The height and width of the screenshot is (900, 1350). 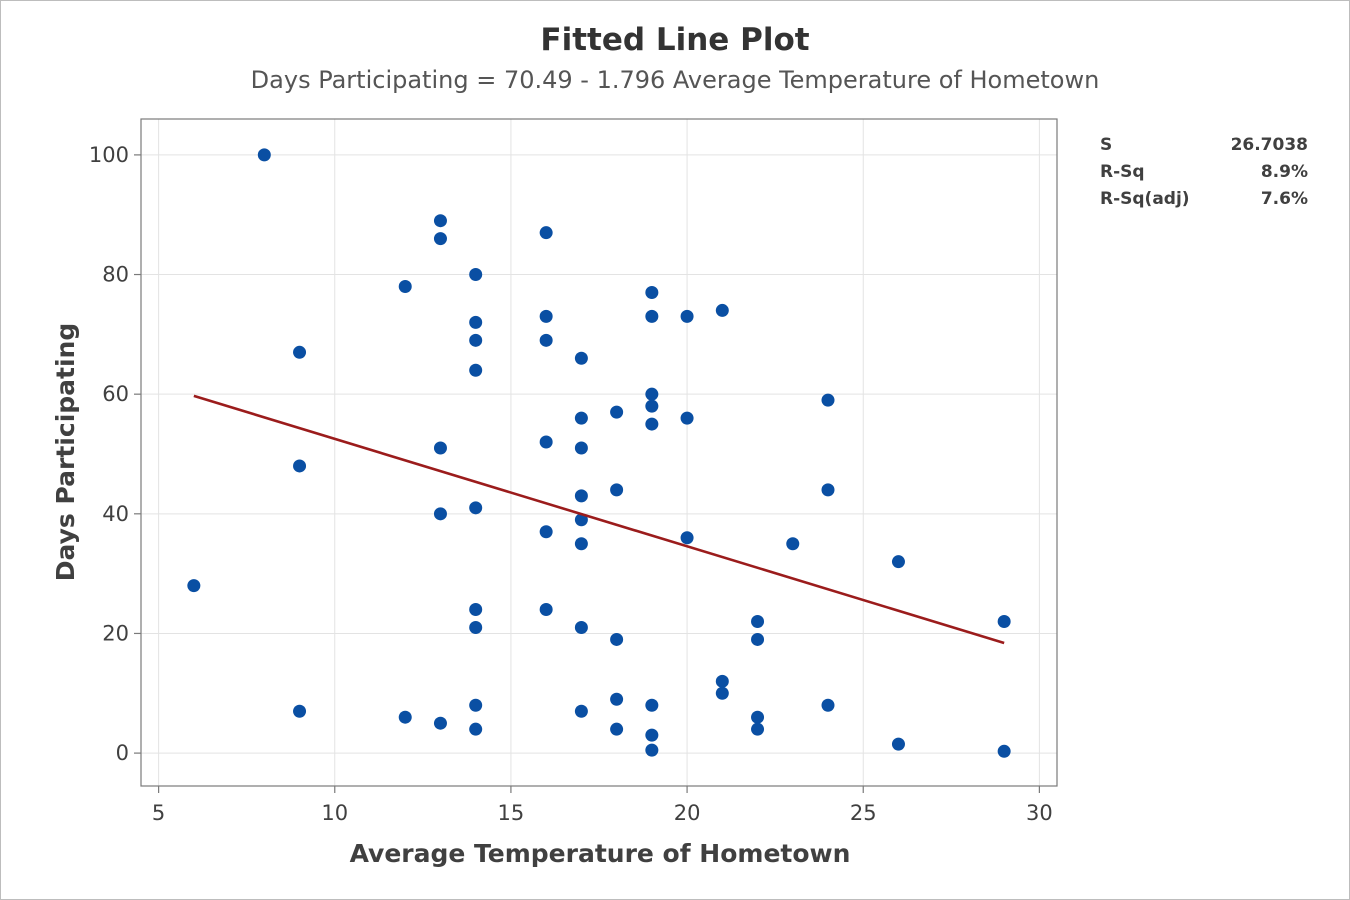 What do you see at coordinates (122, 753) in the screenshot?
I see `y-tick-label: 0` at bounding box center [122, 753].